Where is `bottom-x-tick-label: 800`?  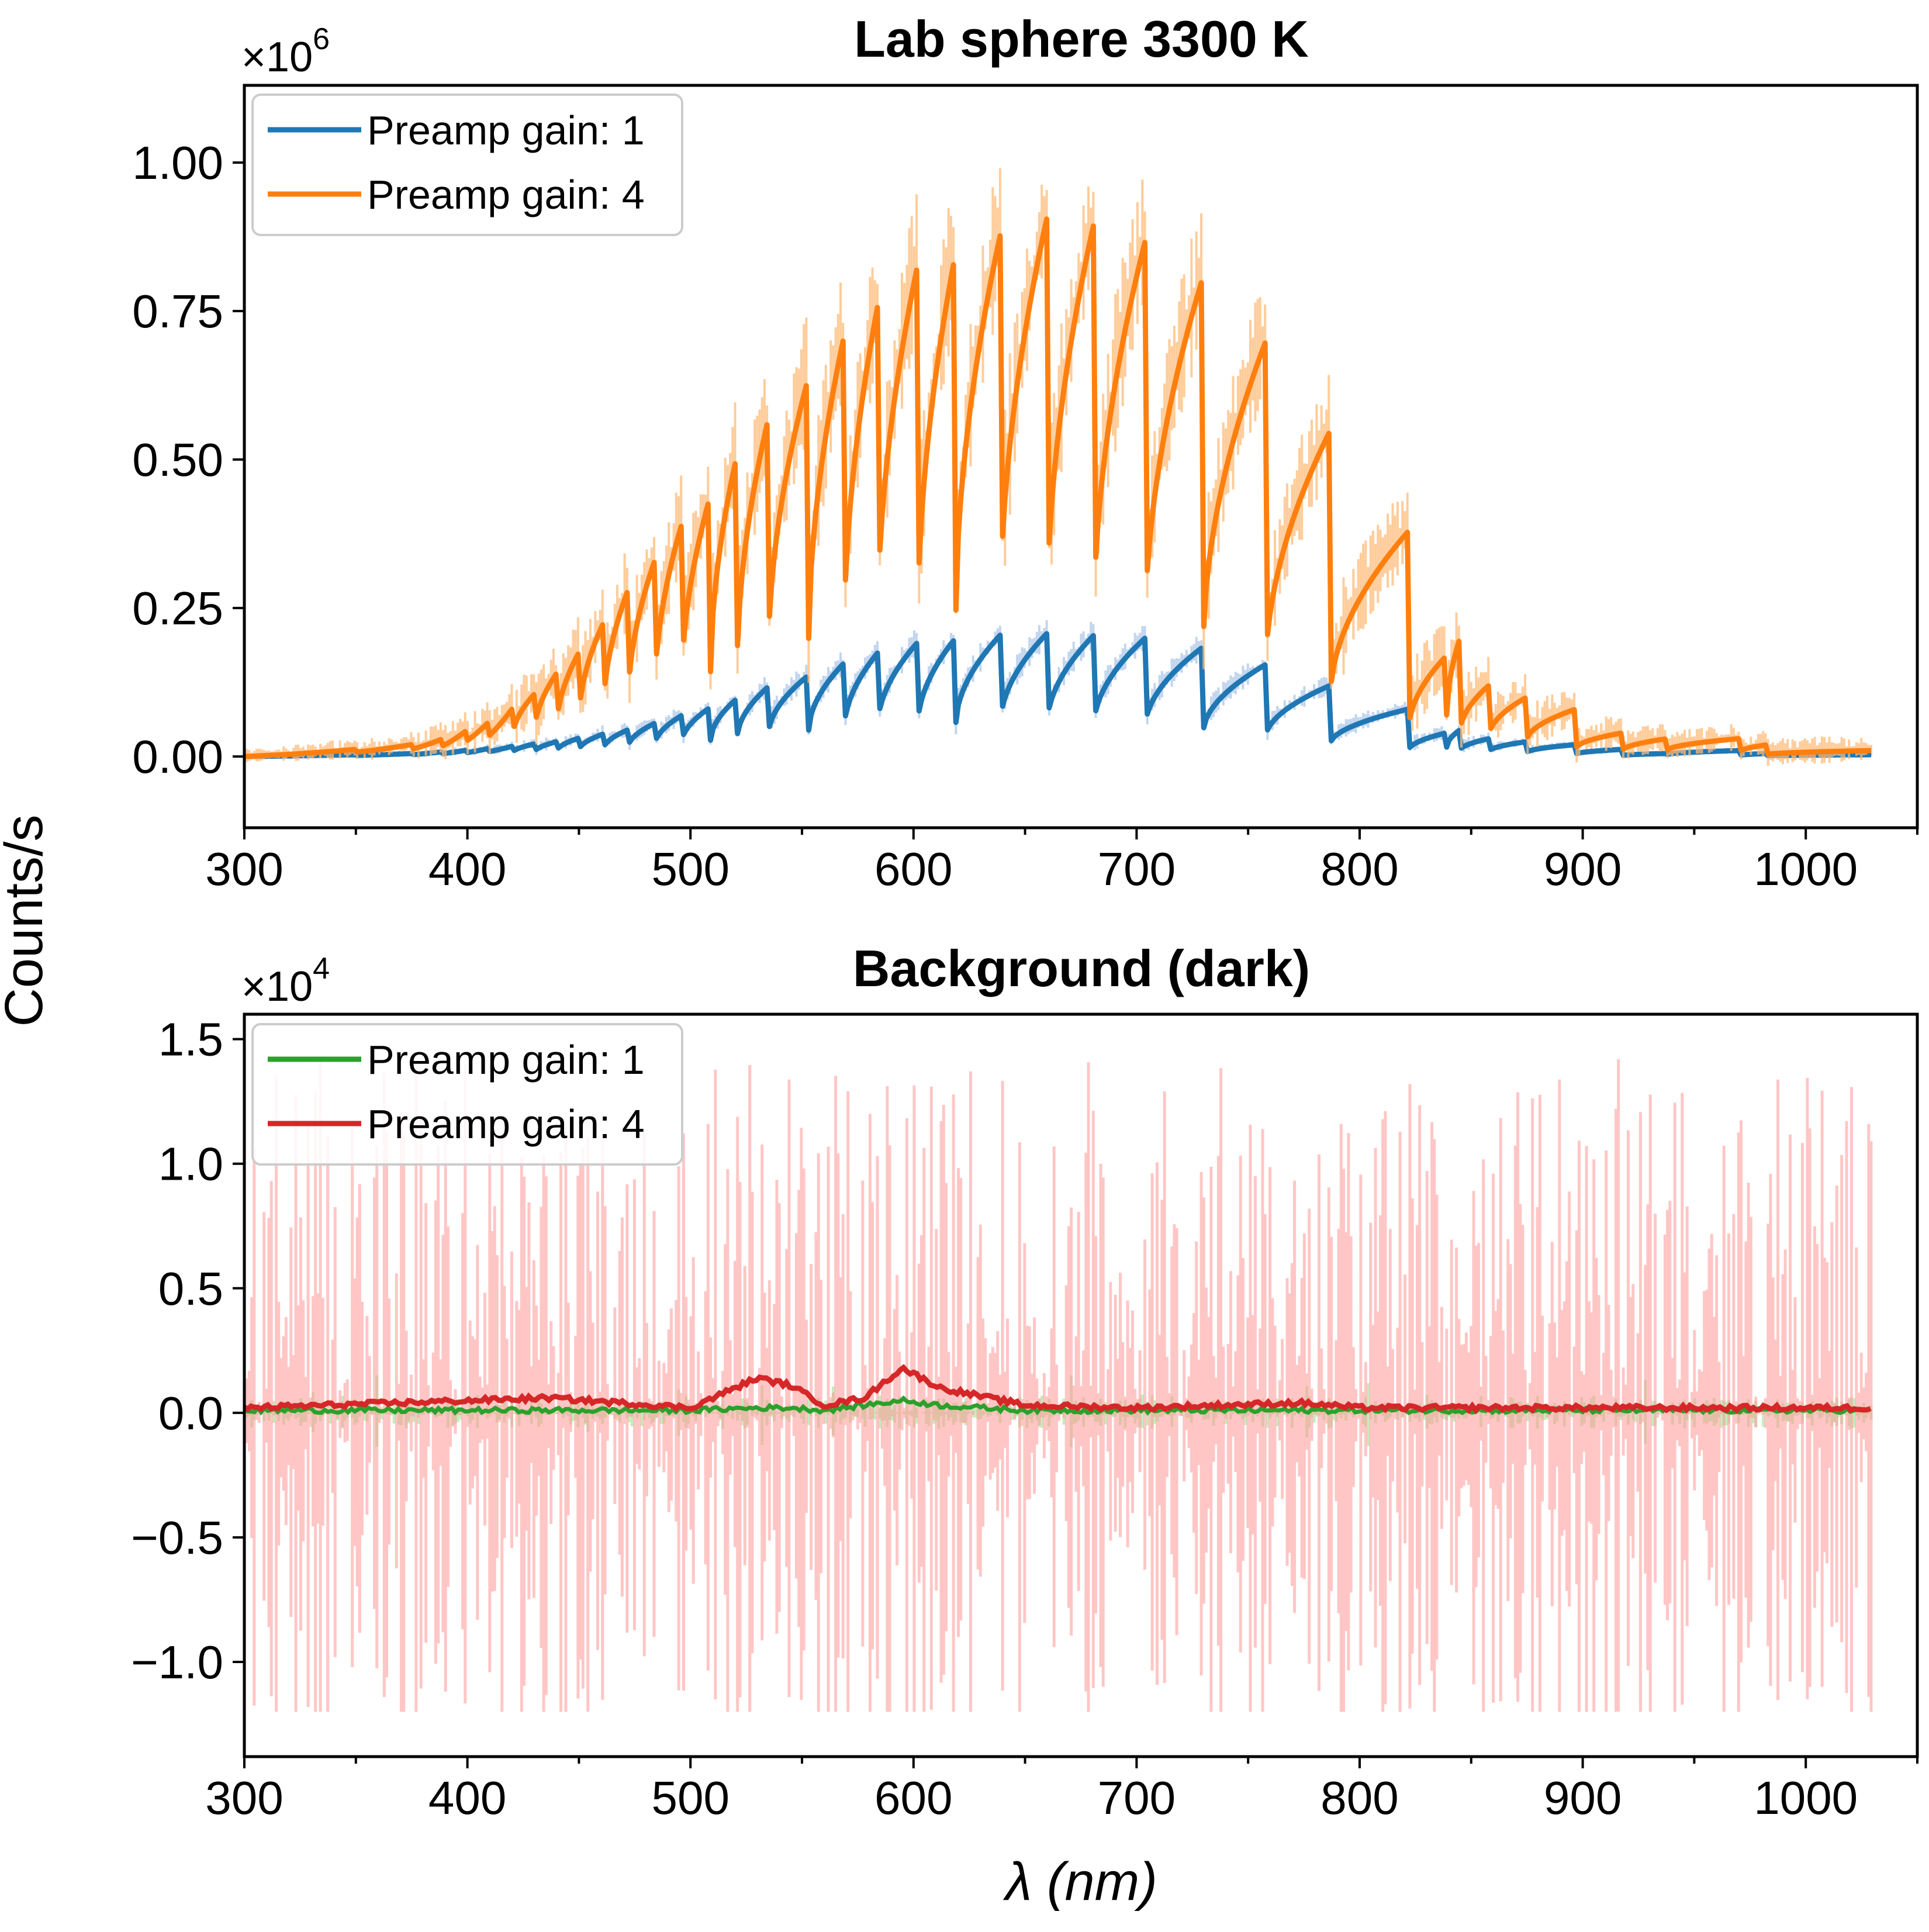 bottom-x-tick-label: 800 is located at coordinates (1359, 1798).